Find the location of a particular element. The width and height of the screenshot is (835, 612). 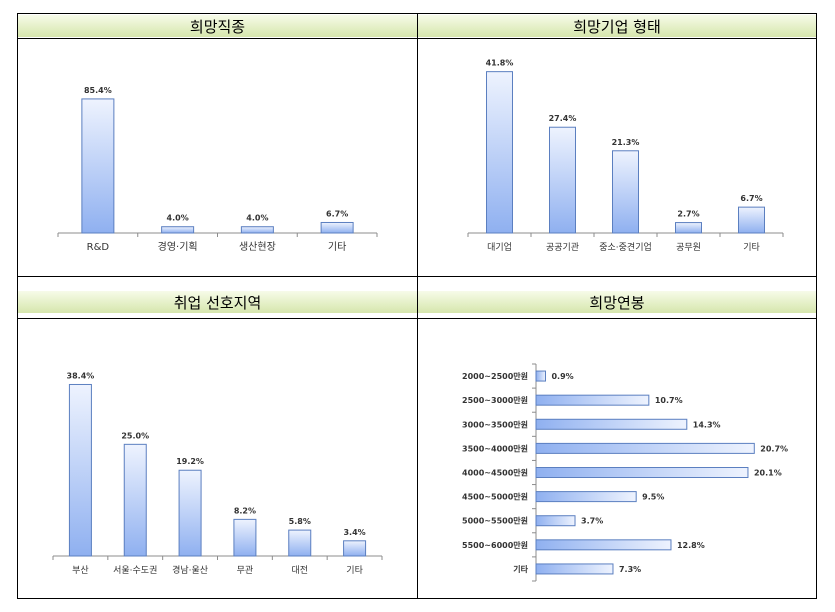

category-label: 부산 is located at coordinates (80, 570).